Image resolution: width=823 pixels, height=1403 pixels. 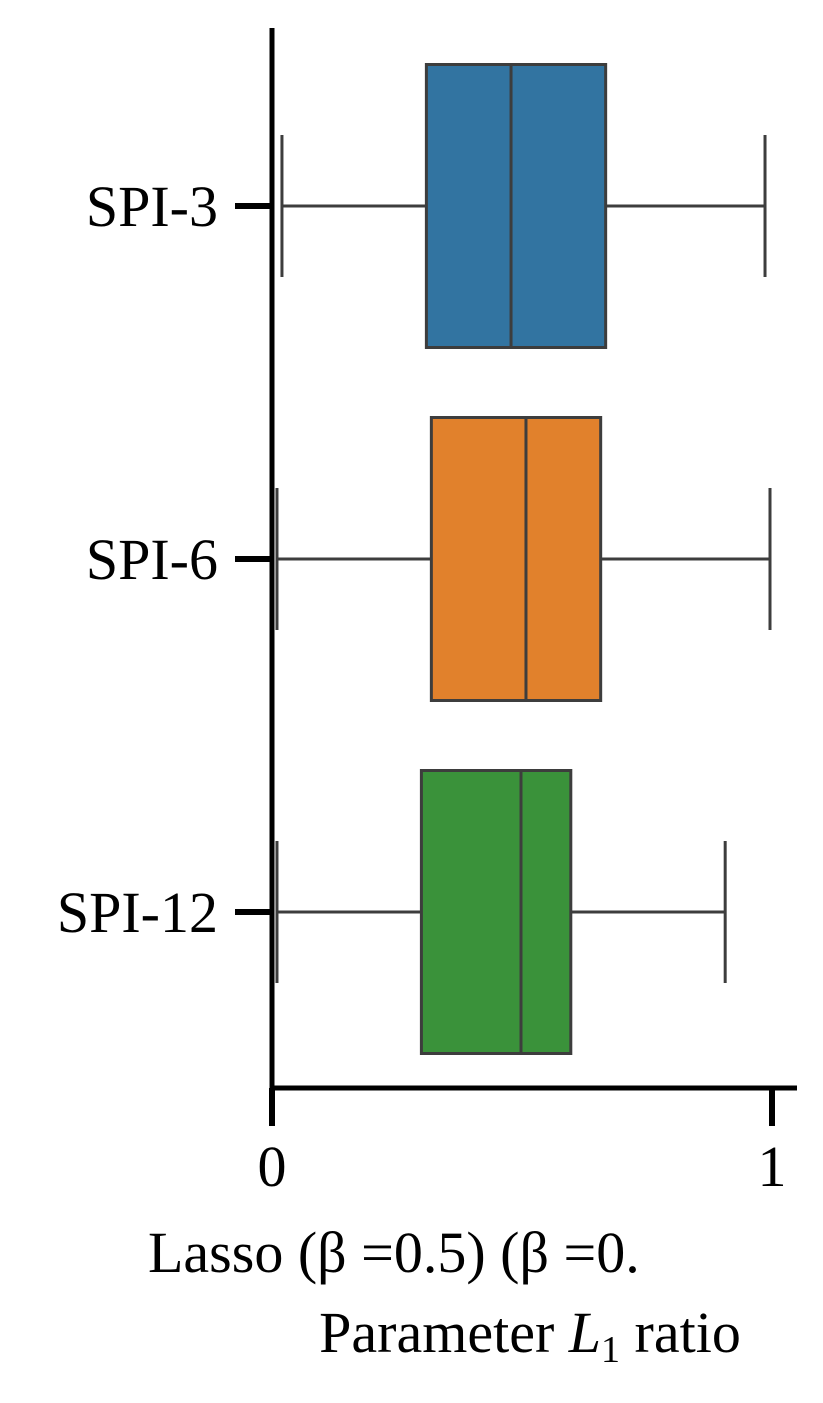 What do you see at coordinates (530, 1335) in the screenshot?
I see `x-axis-label-line2: Parameter L1 ratio` at bounding box center [530, 1335].